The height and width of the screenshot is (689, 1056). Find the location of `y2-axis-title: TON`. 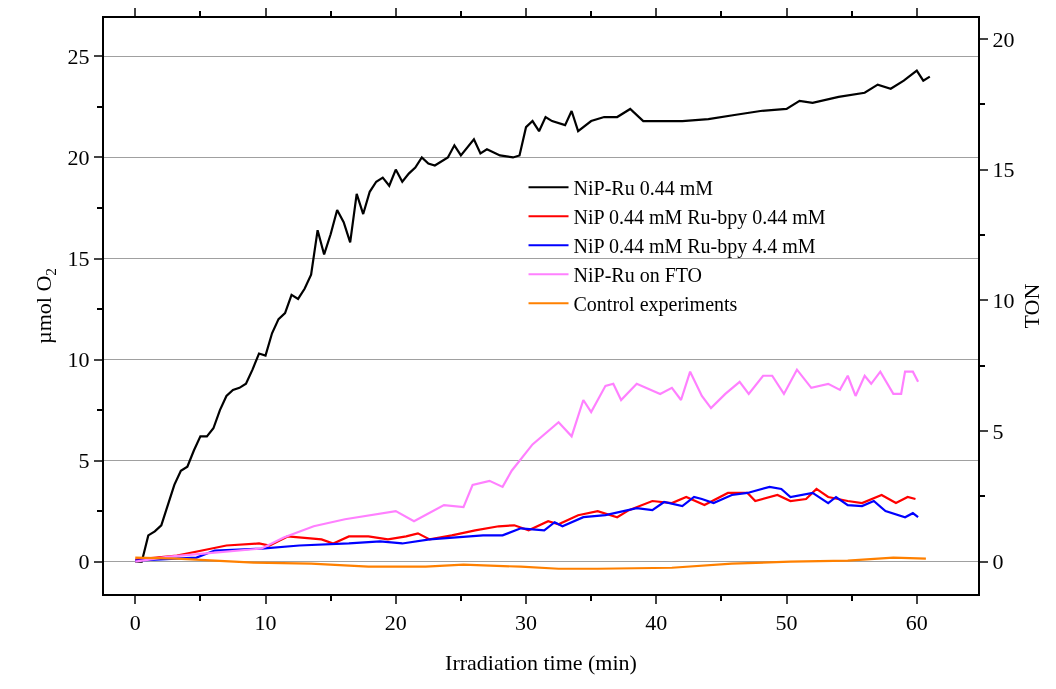

y2-axis-title: TON is located at coordinates (1031, 306).